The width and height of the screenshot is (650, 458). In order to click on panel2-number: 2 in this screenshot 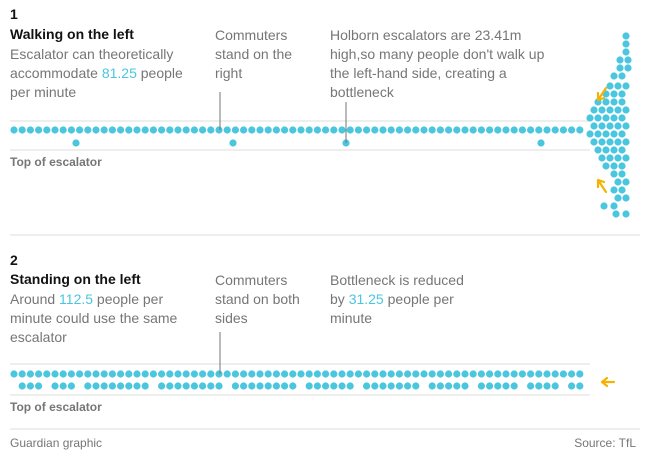, I will do `click(14, 260)`.